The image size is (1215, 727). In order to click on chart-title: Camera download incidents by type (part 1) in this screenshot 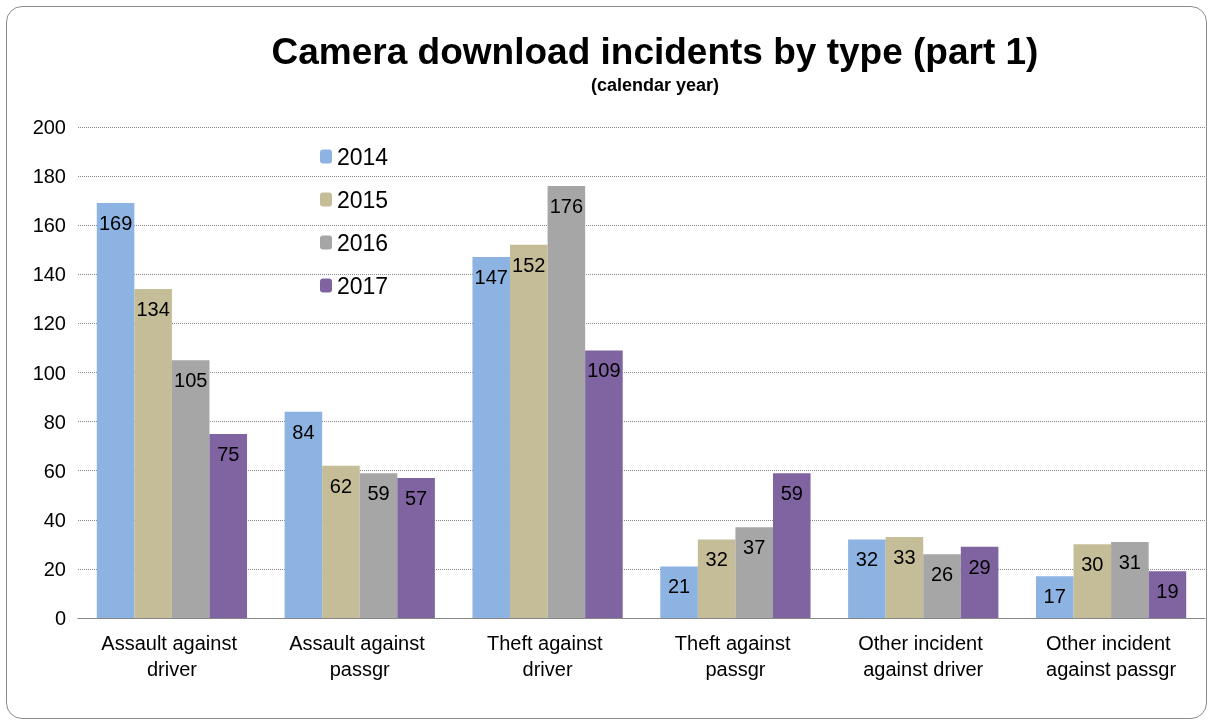, I will do `click(655, 51)`.